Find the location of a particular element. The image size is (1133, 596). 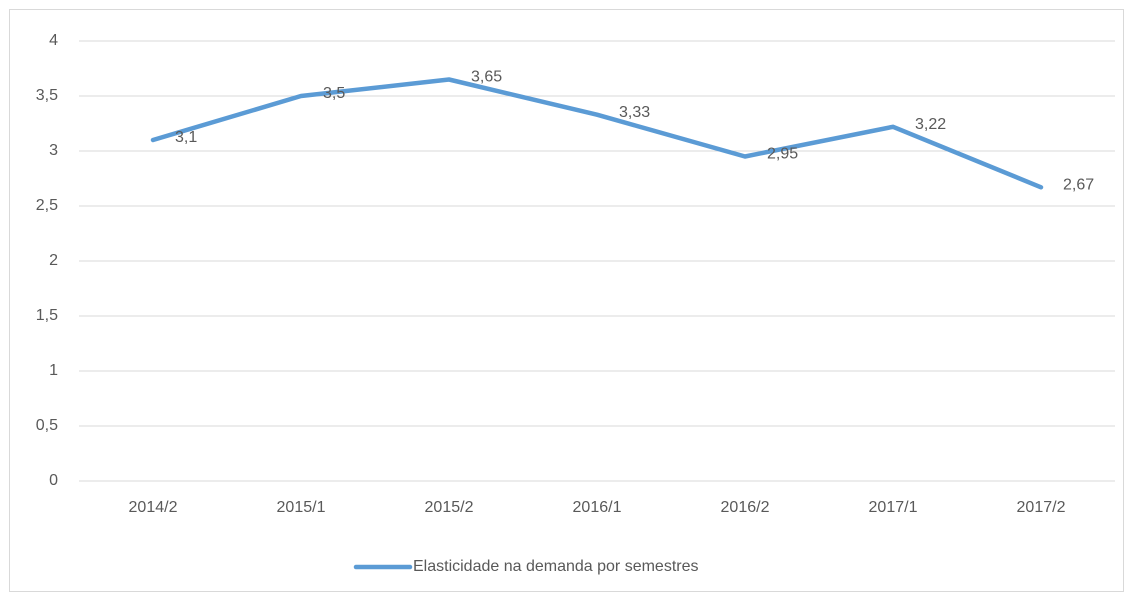

data-label: 2,67 is located at coordinates (1078, 185).